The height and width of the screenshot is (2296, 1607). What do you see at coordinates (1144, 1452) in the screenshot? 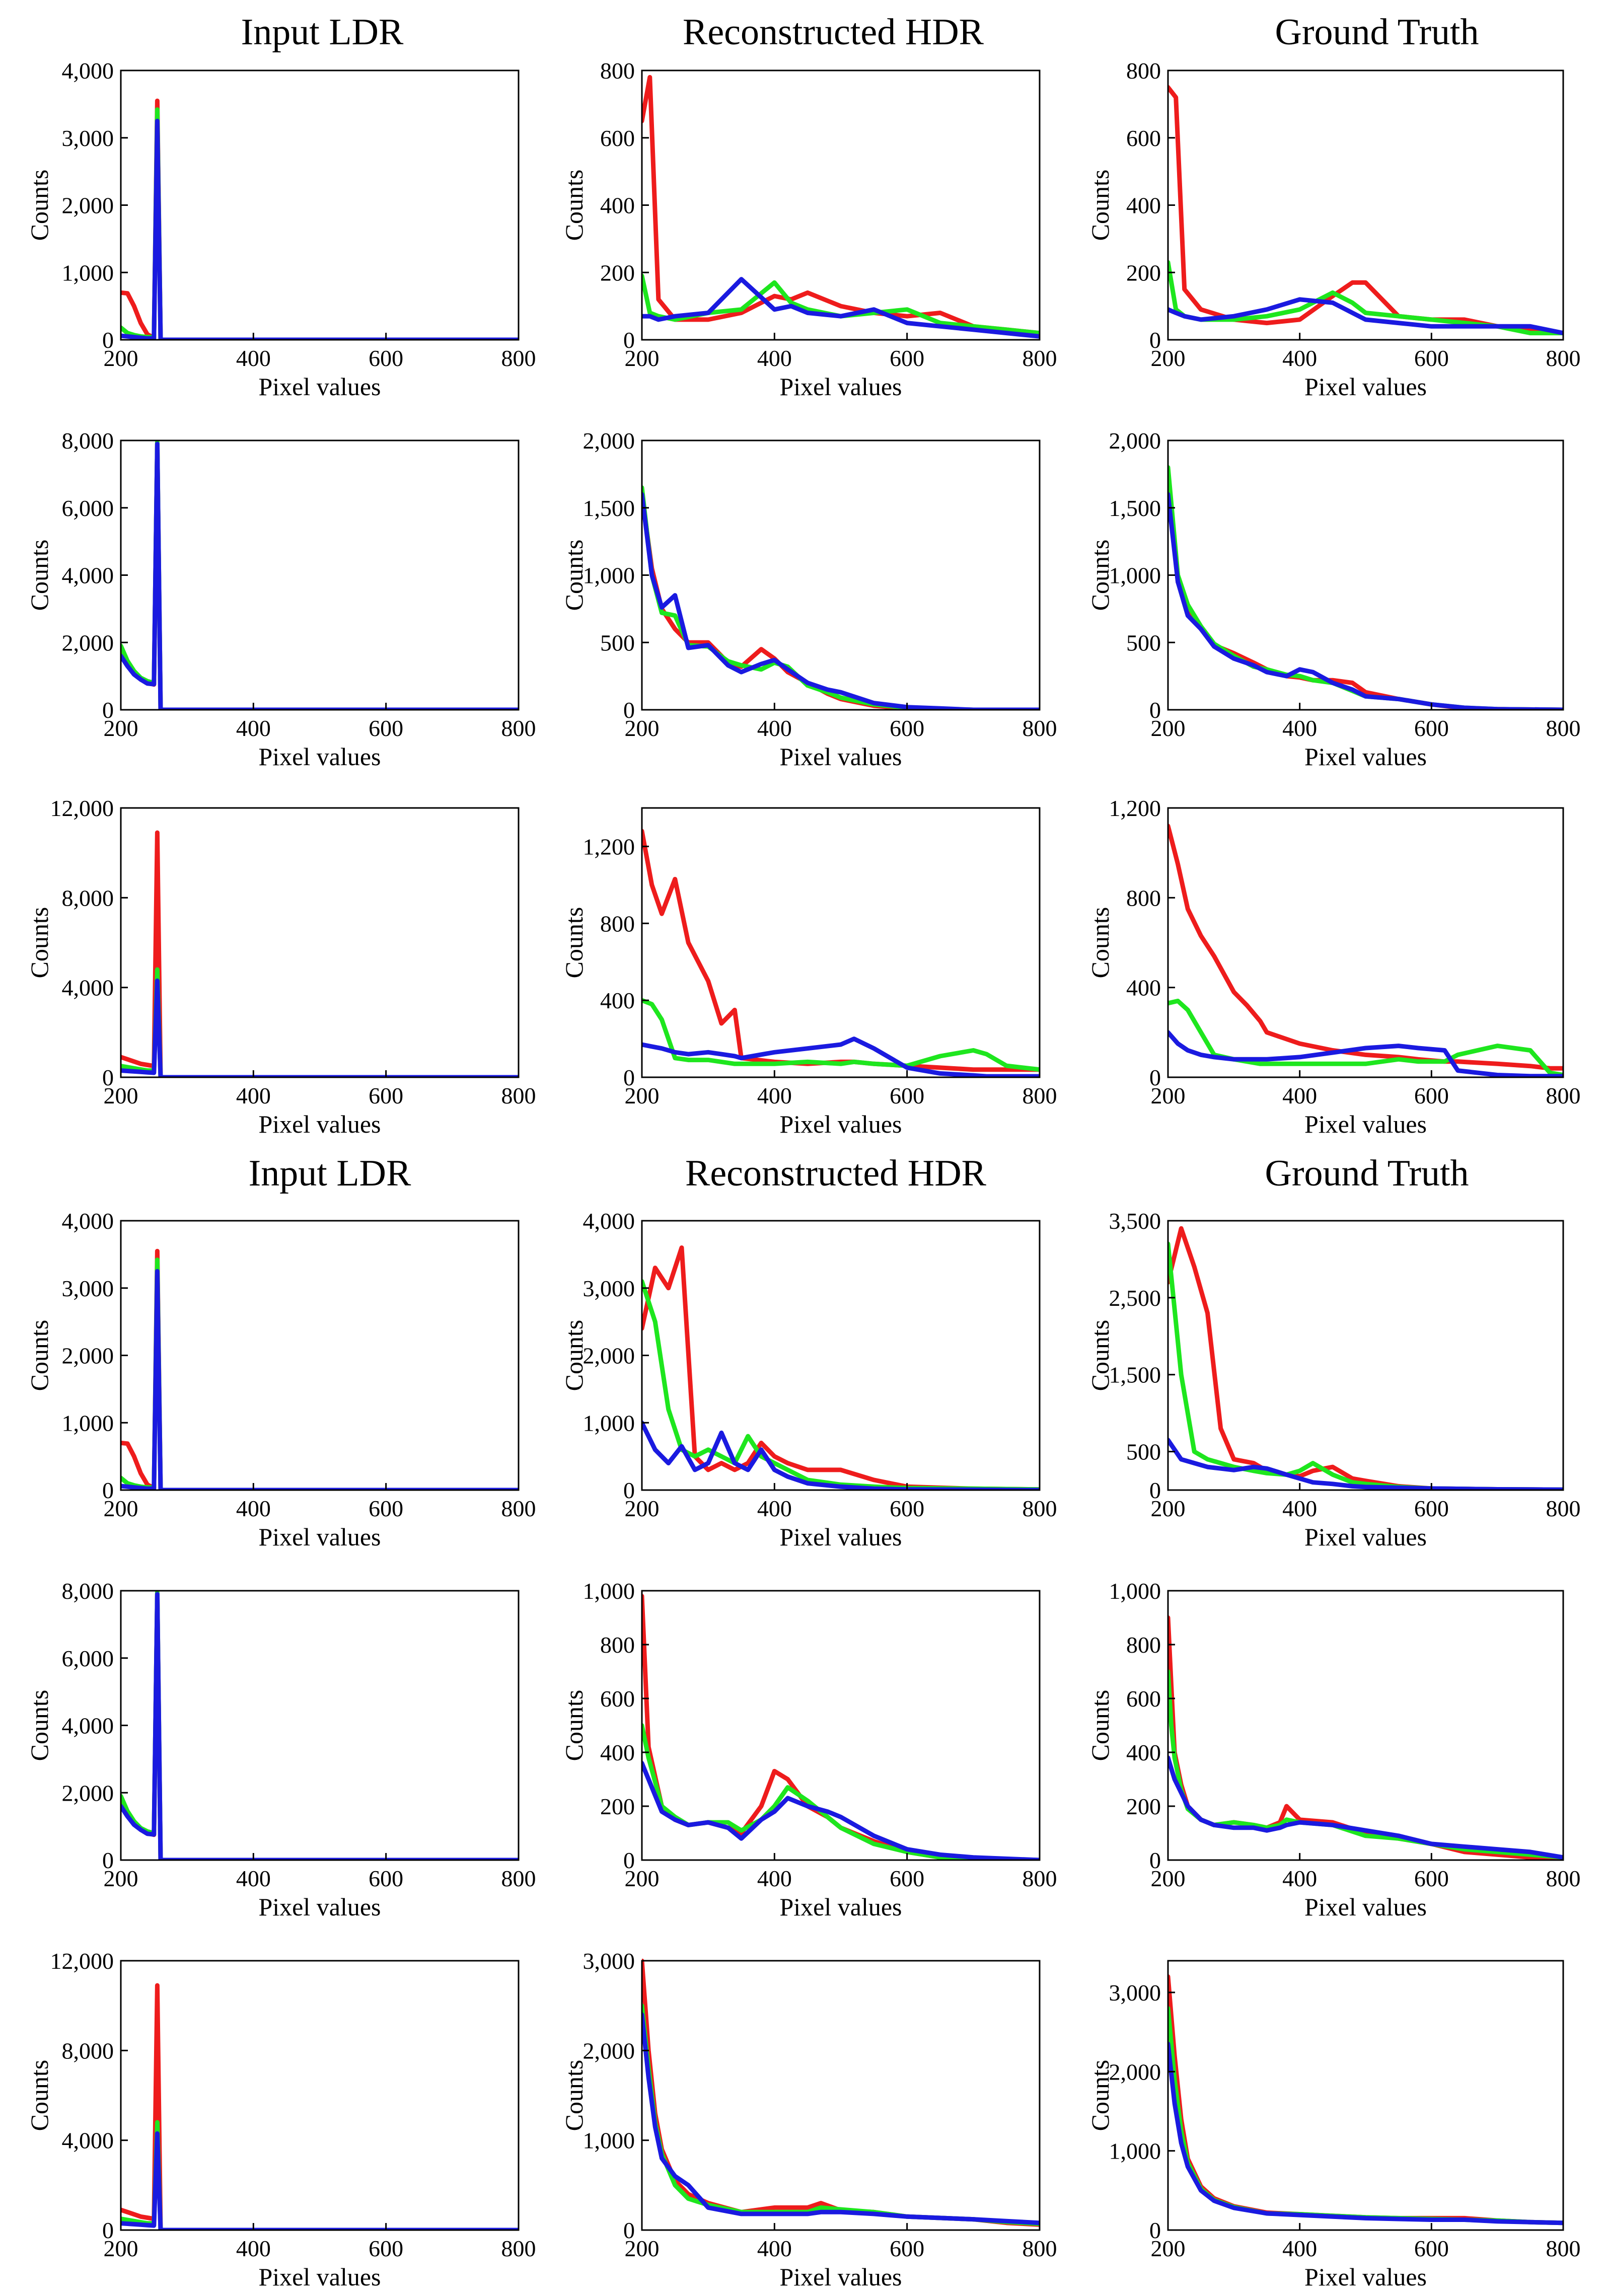
I see `y-tick-label: 500` at bounding box center [1144, 1452].